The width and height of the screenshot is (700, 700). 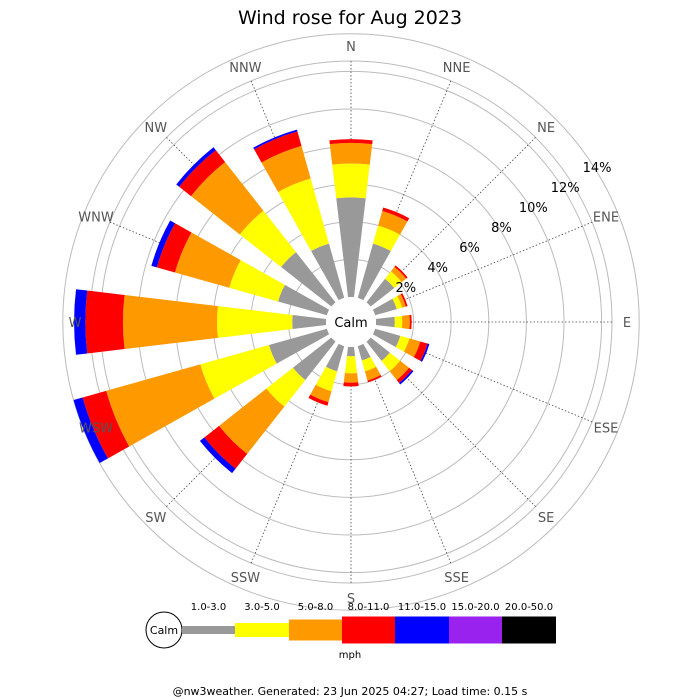 What do you see at coordinates (402, 343) in the screenshot?
I see `bar-ese-3.0-5.0` at bounding box center [402, 343].